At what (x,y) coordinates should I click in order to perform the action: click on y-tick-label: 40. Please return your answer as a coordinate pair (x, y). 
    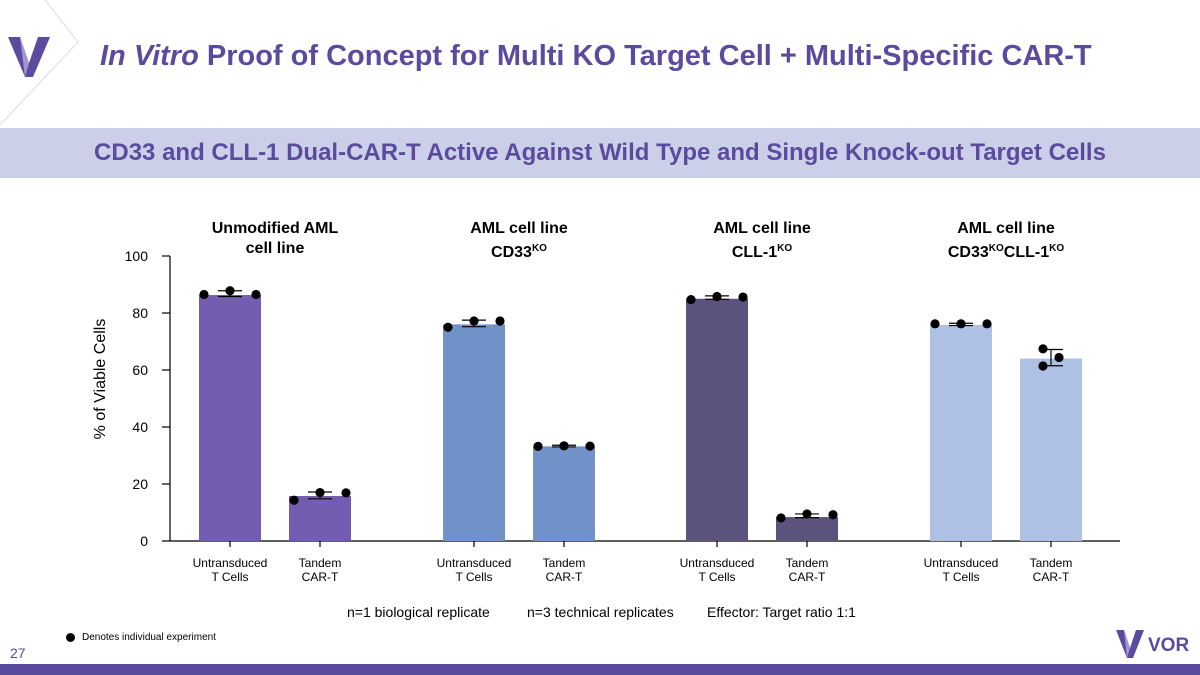
    Looking at the image, I should click on (140, 427).